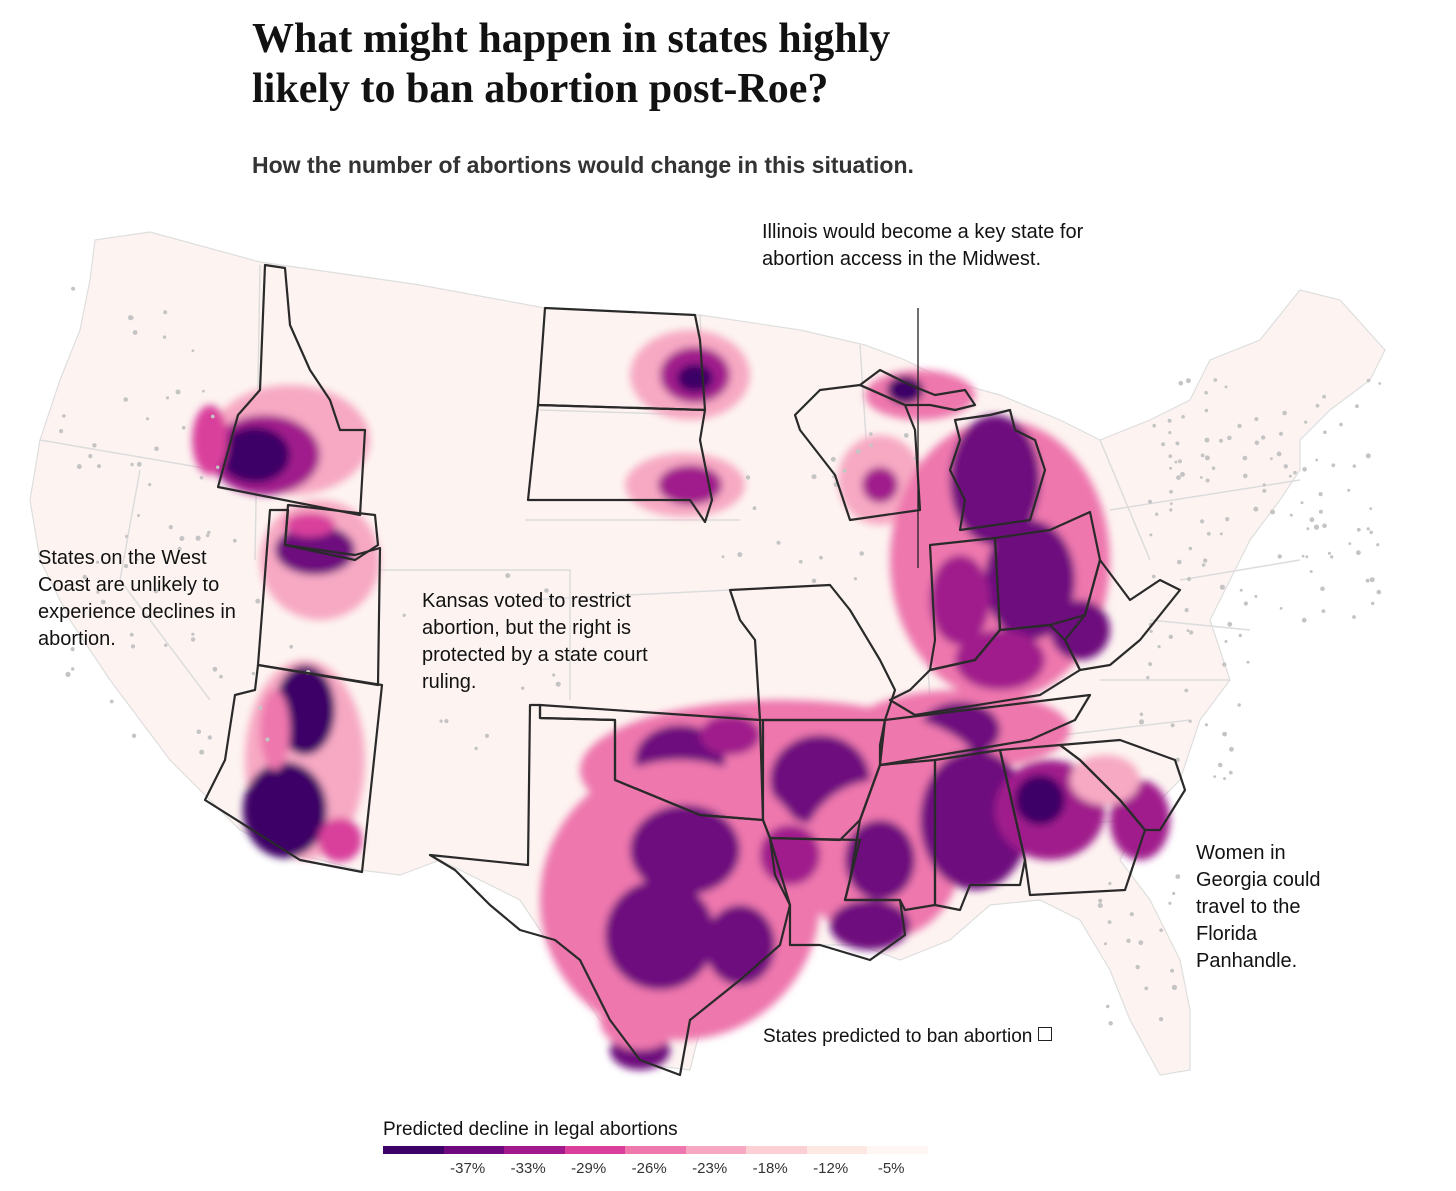 The width and height of the screenshot is (1456, 1191). Describe the element at coordinates (620, 463) in the screenshot. I see `state-south-dakota` at that location.